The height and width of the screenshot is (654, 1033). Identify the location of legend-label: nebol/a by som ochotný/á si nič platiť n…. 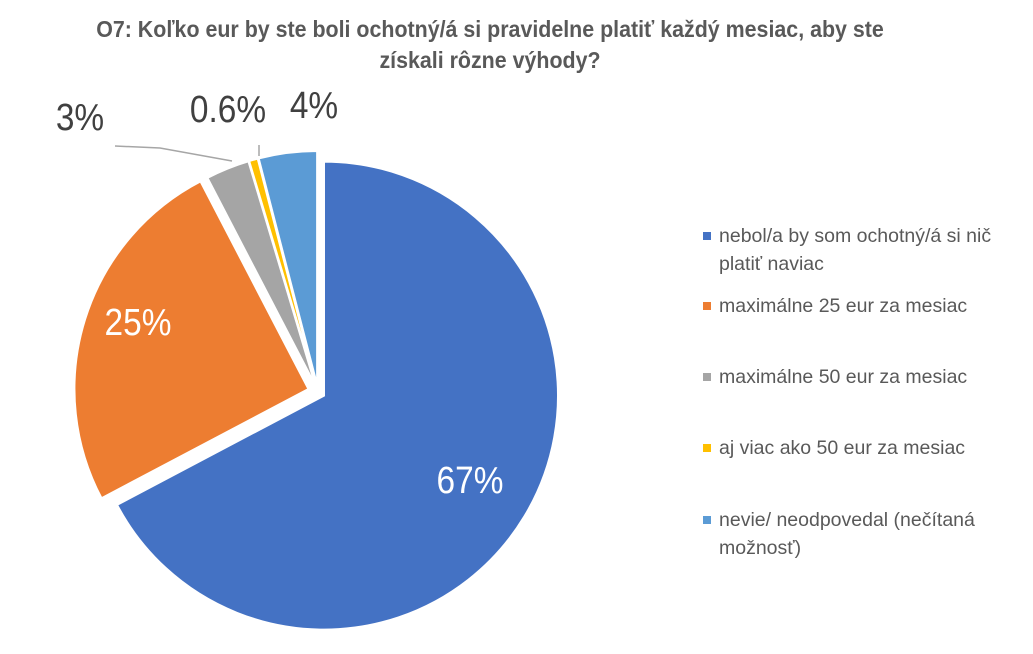
(855, 250).